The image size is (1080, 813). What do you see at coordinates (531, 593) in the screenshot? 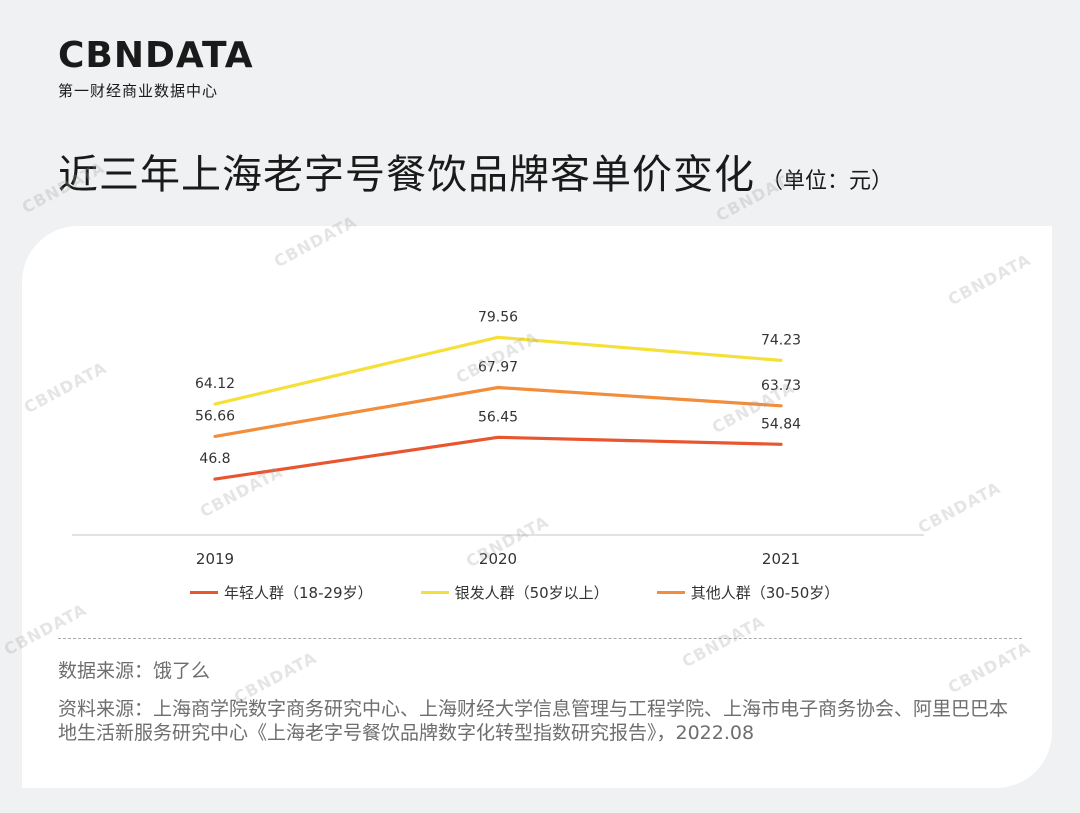
I see `legend-label: 银发人群（50岁以上）` at bounding box center [531, 593].